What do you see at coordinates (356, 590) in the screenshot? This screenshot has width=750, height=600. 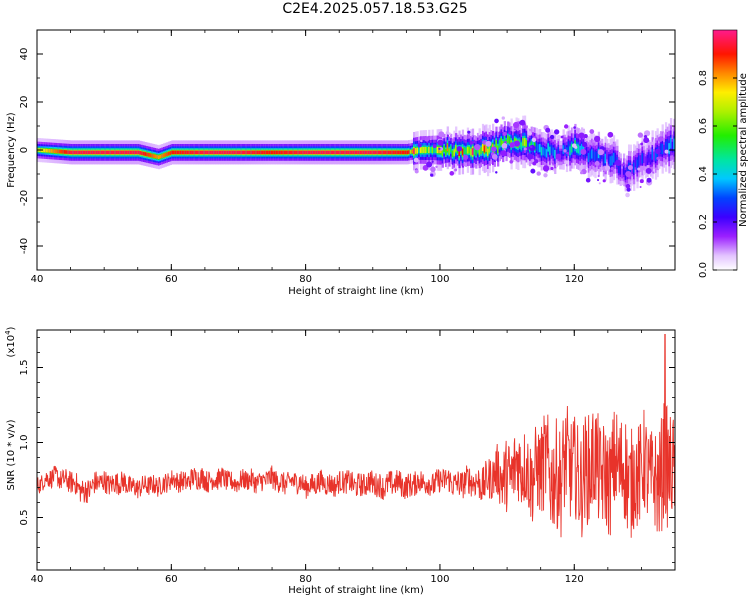 I see `snr-x-axis-label: Height of straight line (km)` at bounding box center [356, 590].